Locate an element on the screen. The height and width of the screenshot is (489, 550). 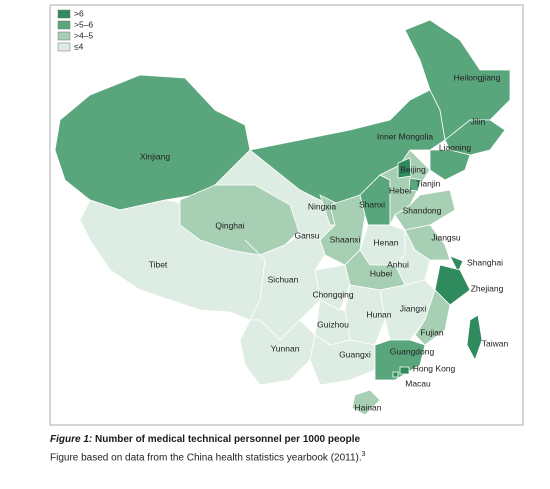
province-label: Gansu is located at coordinates (306, 235).